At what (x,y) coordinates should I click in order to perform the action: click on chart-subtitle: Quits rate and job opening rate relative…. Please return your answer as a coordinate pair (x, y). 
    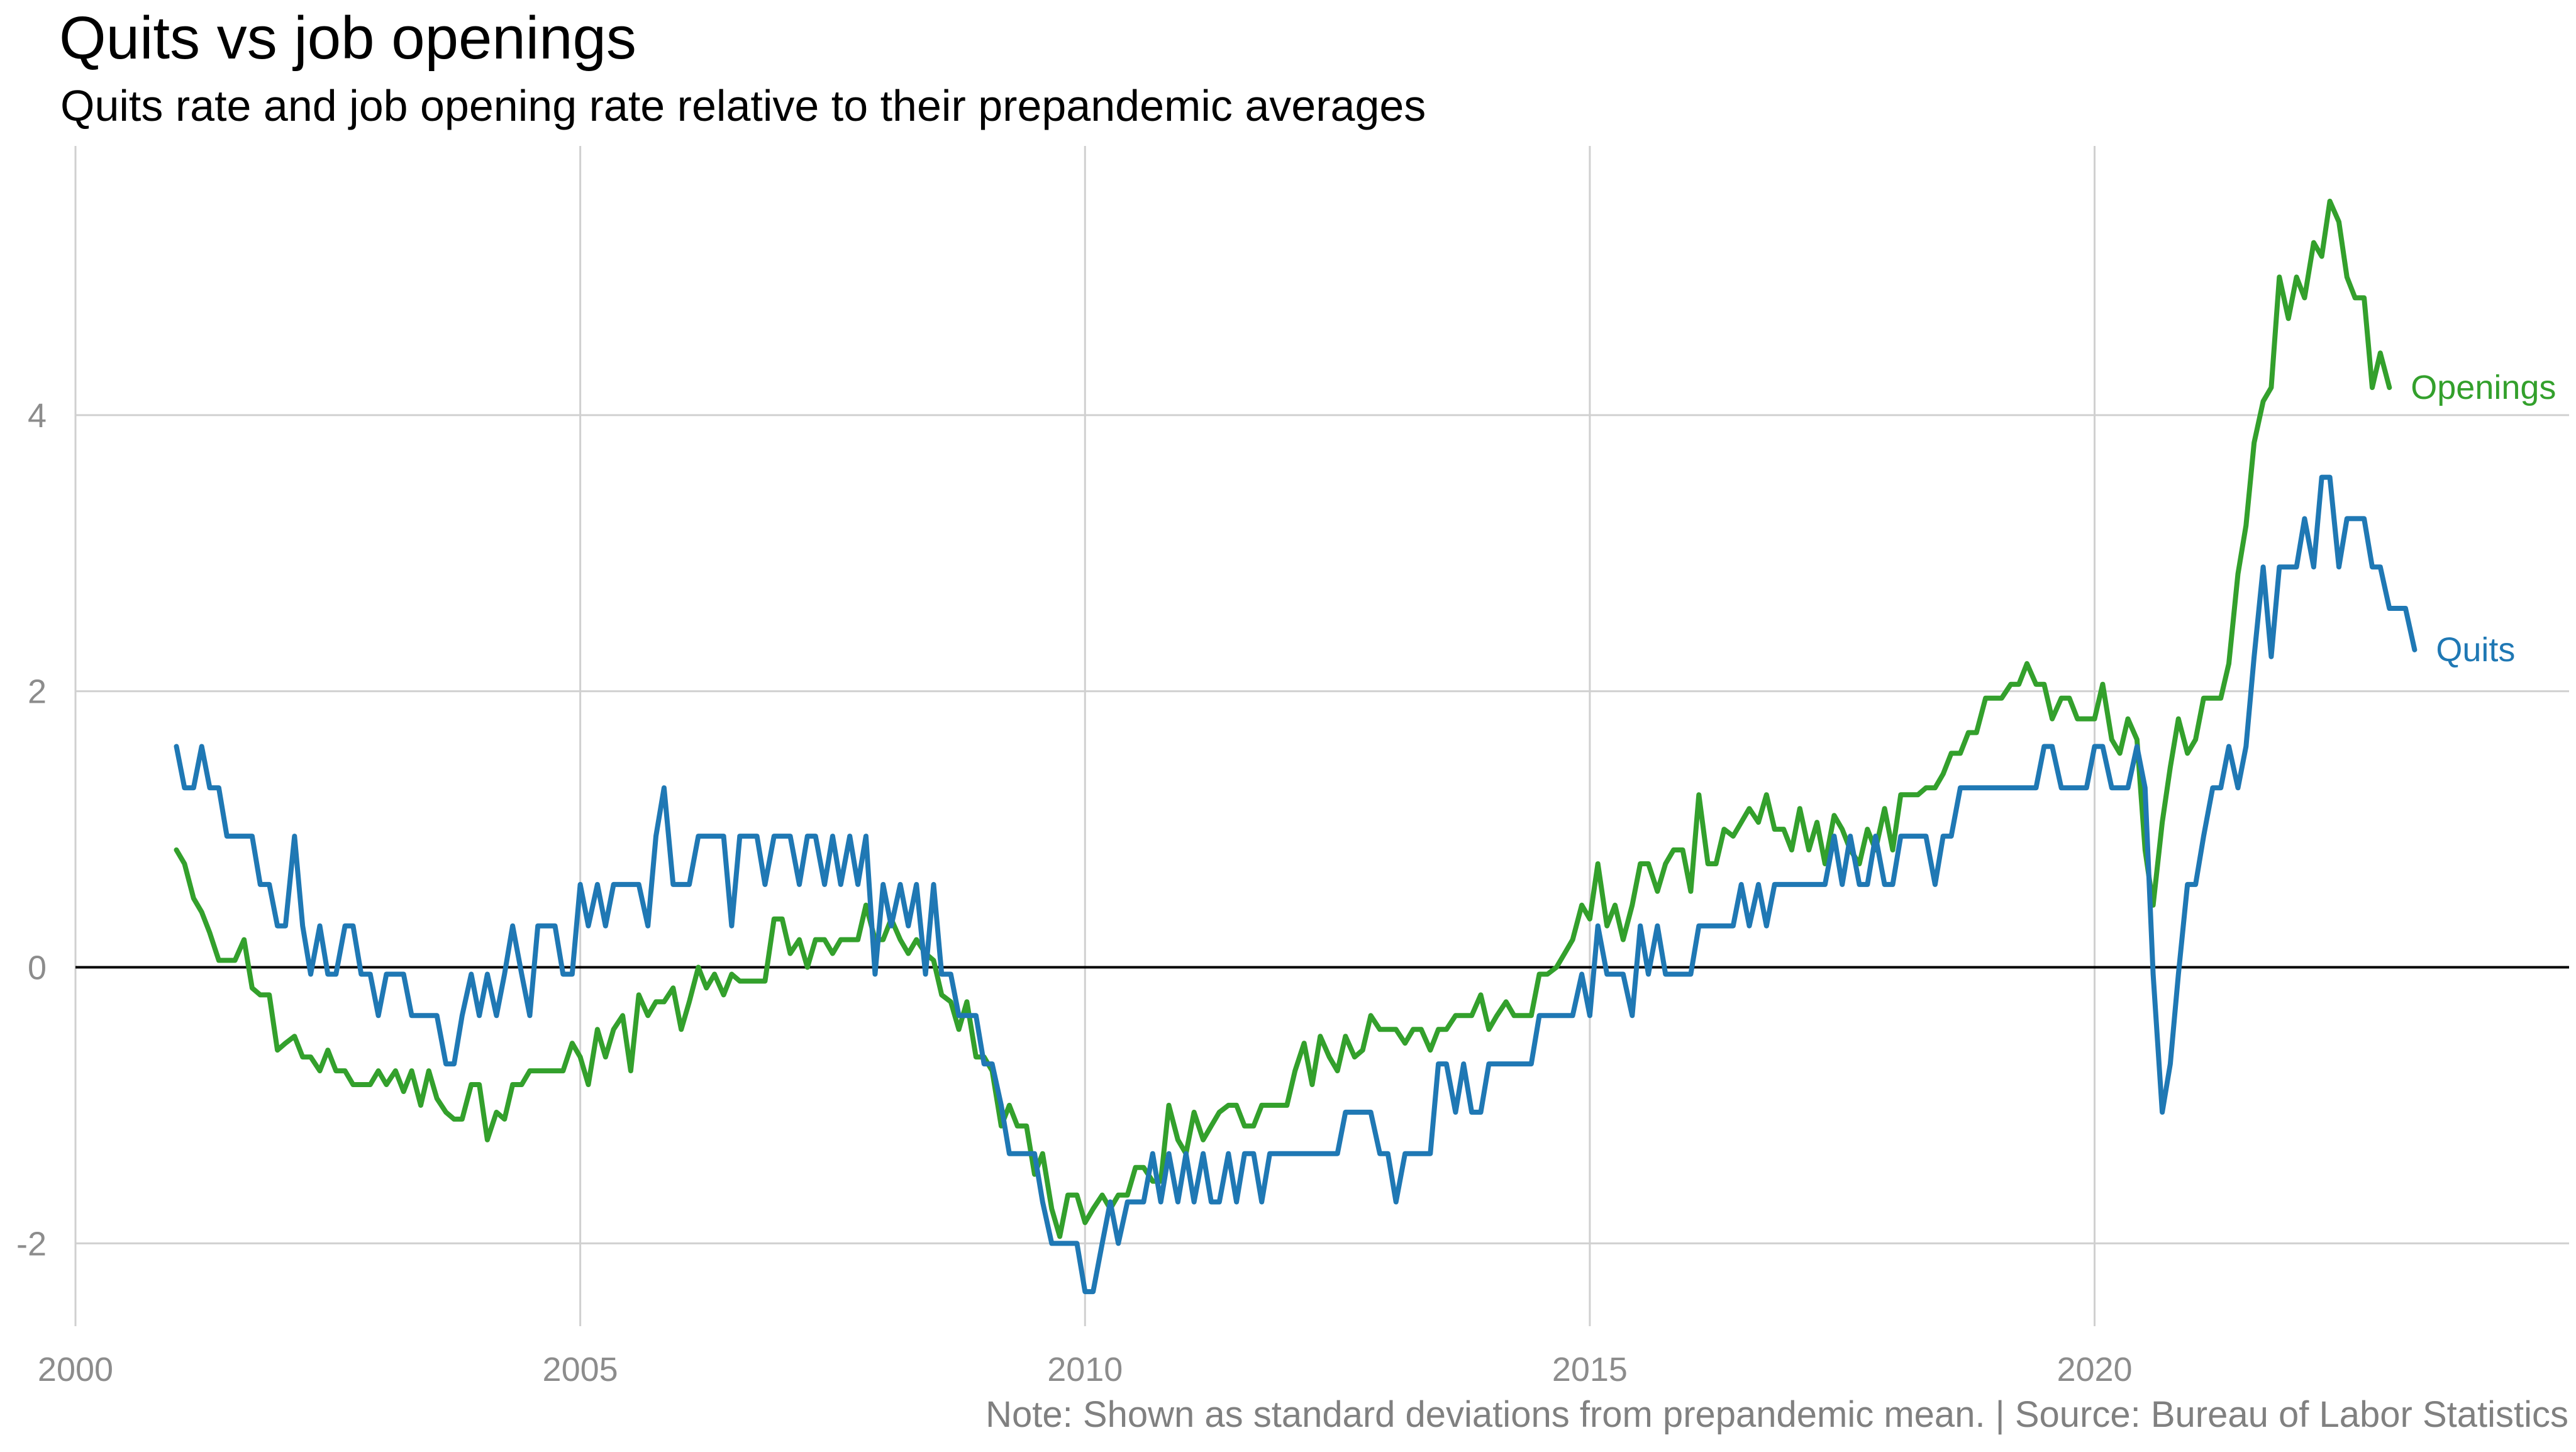
    Looking at the image, I should click on (743, 105).